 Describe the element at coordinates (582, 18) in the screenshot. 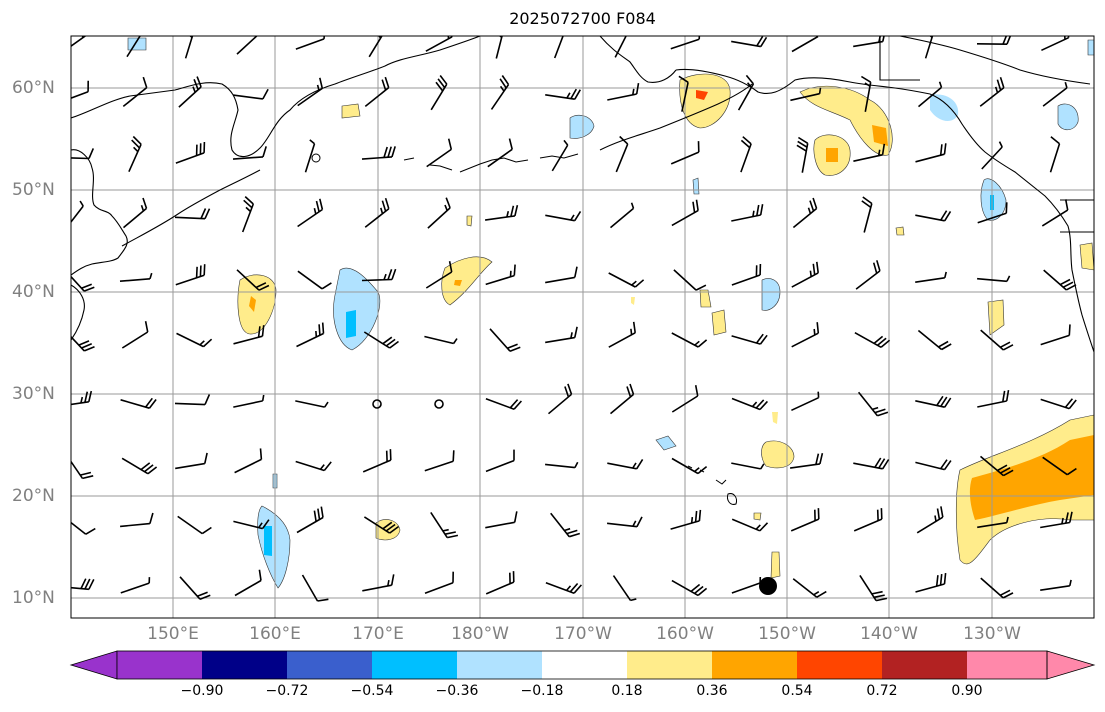

I see `map-title: 2025072700 F084` at that location.